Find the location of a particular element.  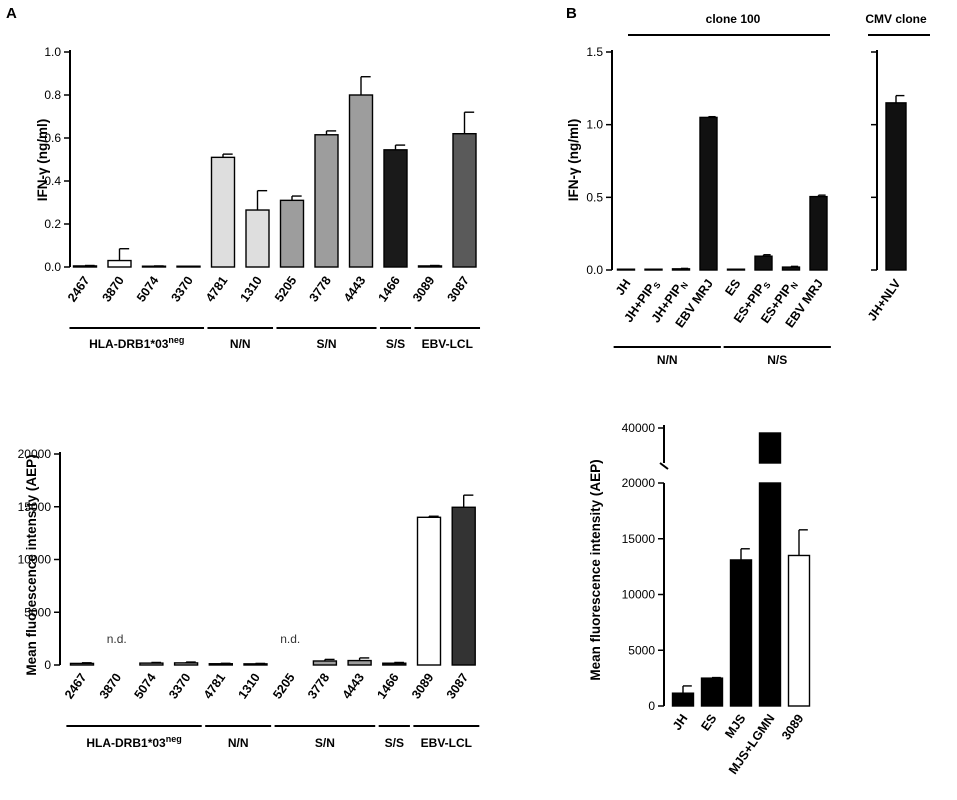

group-label-text: S/N is located at coordinates (325, 743).